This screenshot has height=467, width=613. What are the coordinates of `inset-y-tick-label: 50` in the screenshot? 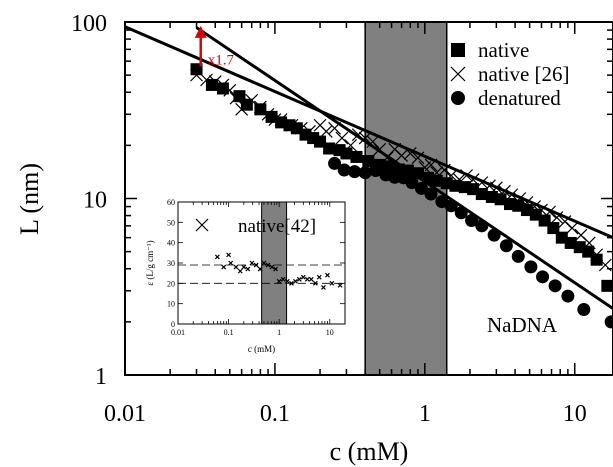 It's located at (171, 222).